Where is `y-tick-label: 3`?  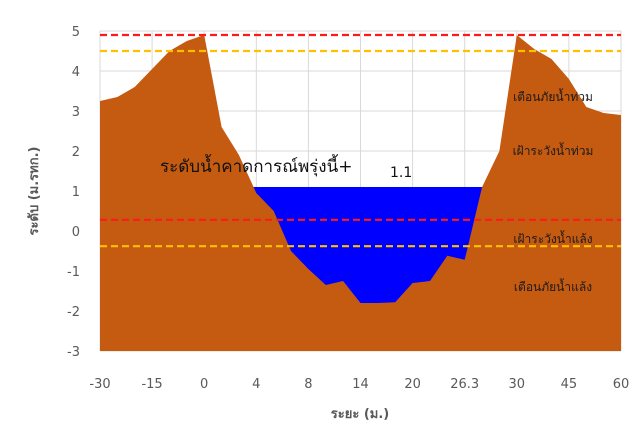
y-tick-label: 3 is located at coordinates (76, 112).